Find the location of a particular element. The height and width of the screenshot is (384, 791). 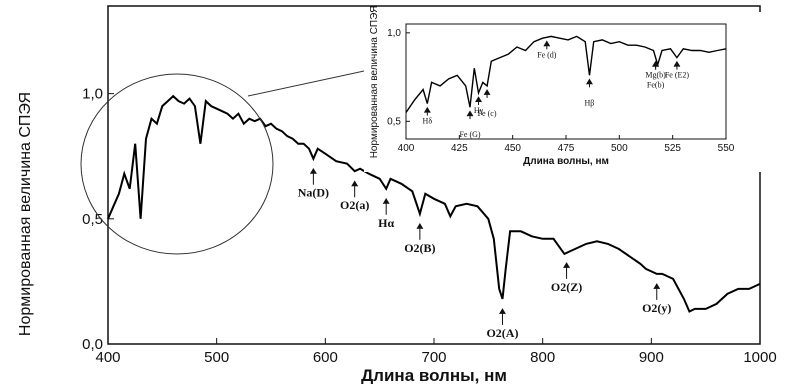

zoom-circle is located at coordinates (177, 164).